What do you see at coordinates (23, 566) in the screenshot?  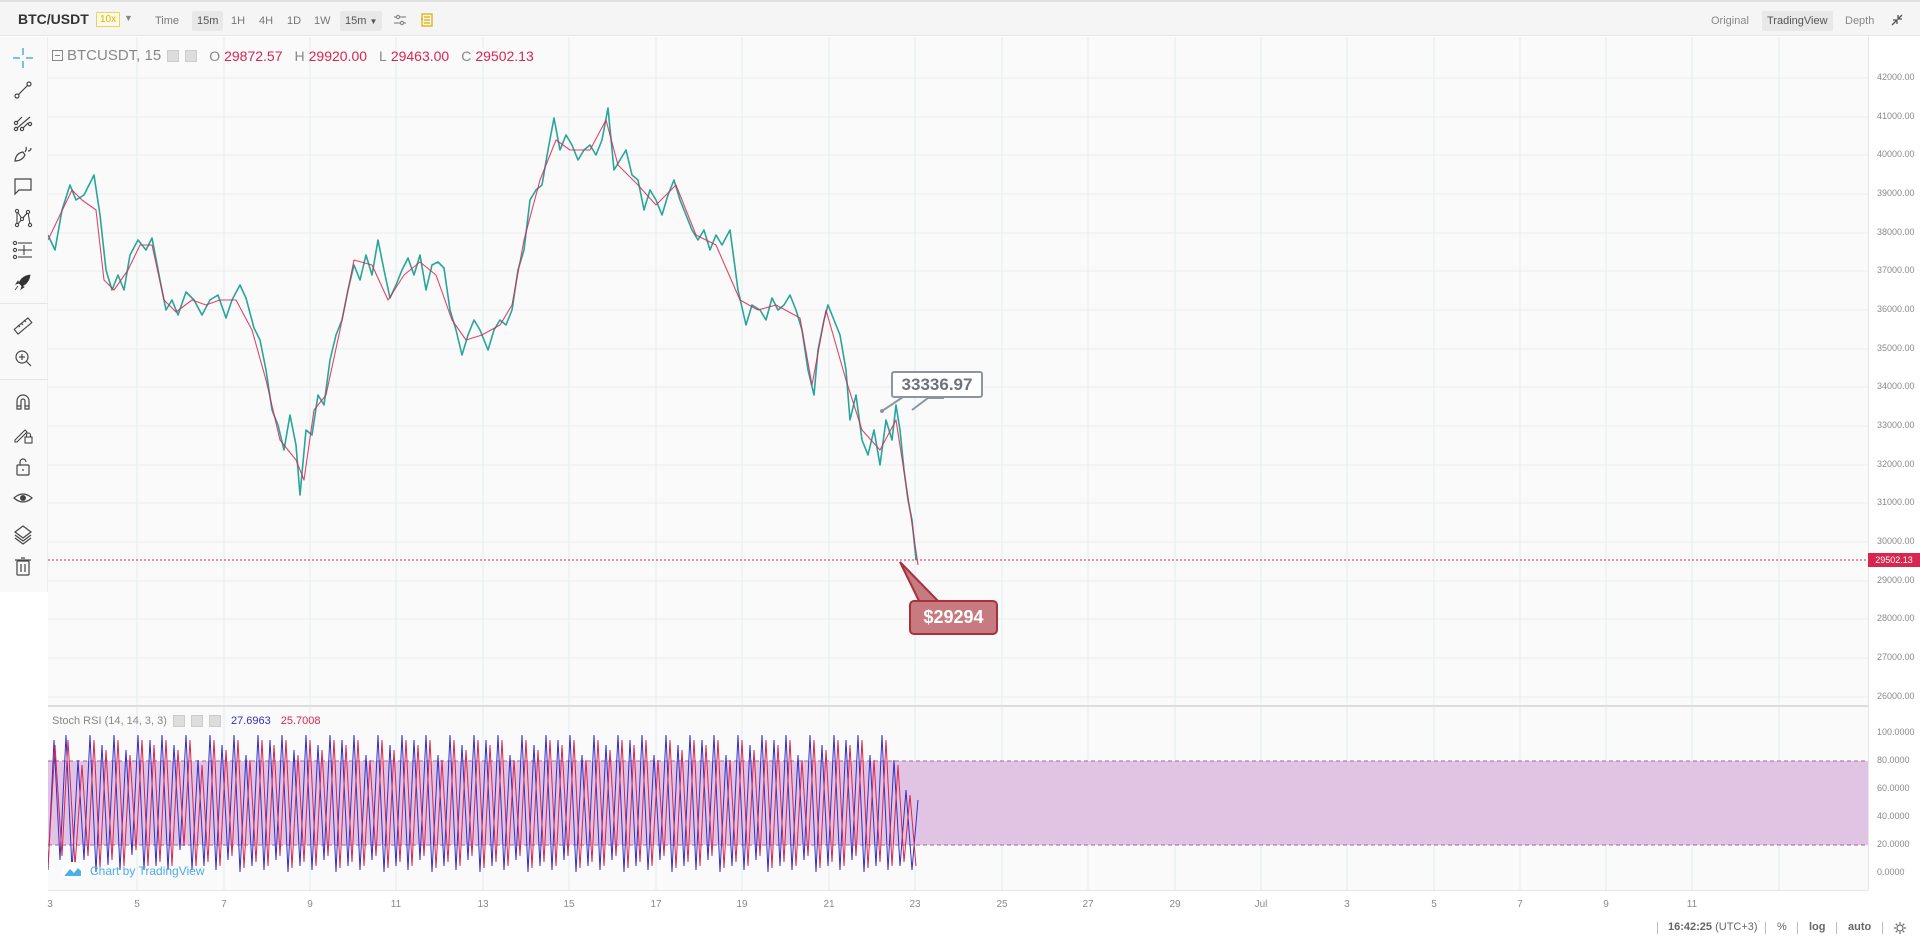 I see `trash-icon` at bounding box center [23, 566].